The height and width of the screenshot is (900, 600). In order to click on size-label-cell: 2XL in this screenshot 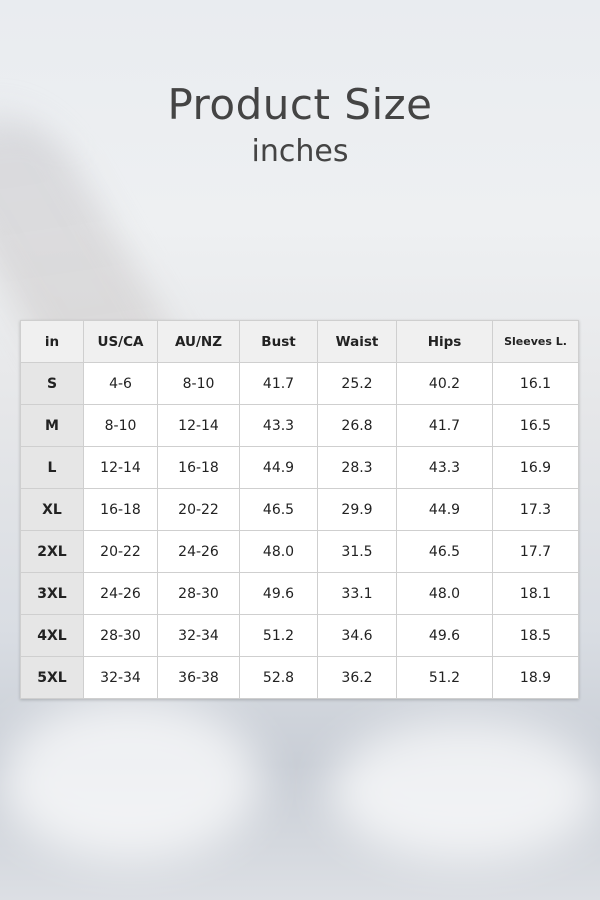, I will do `click(52, 551)`.